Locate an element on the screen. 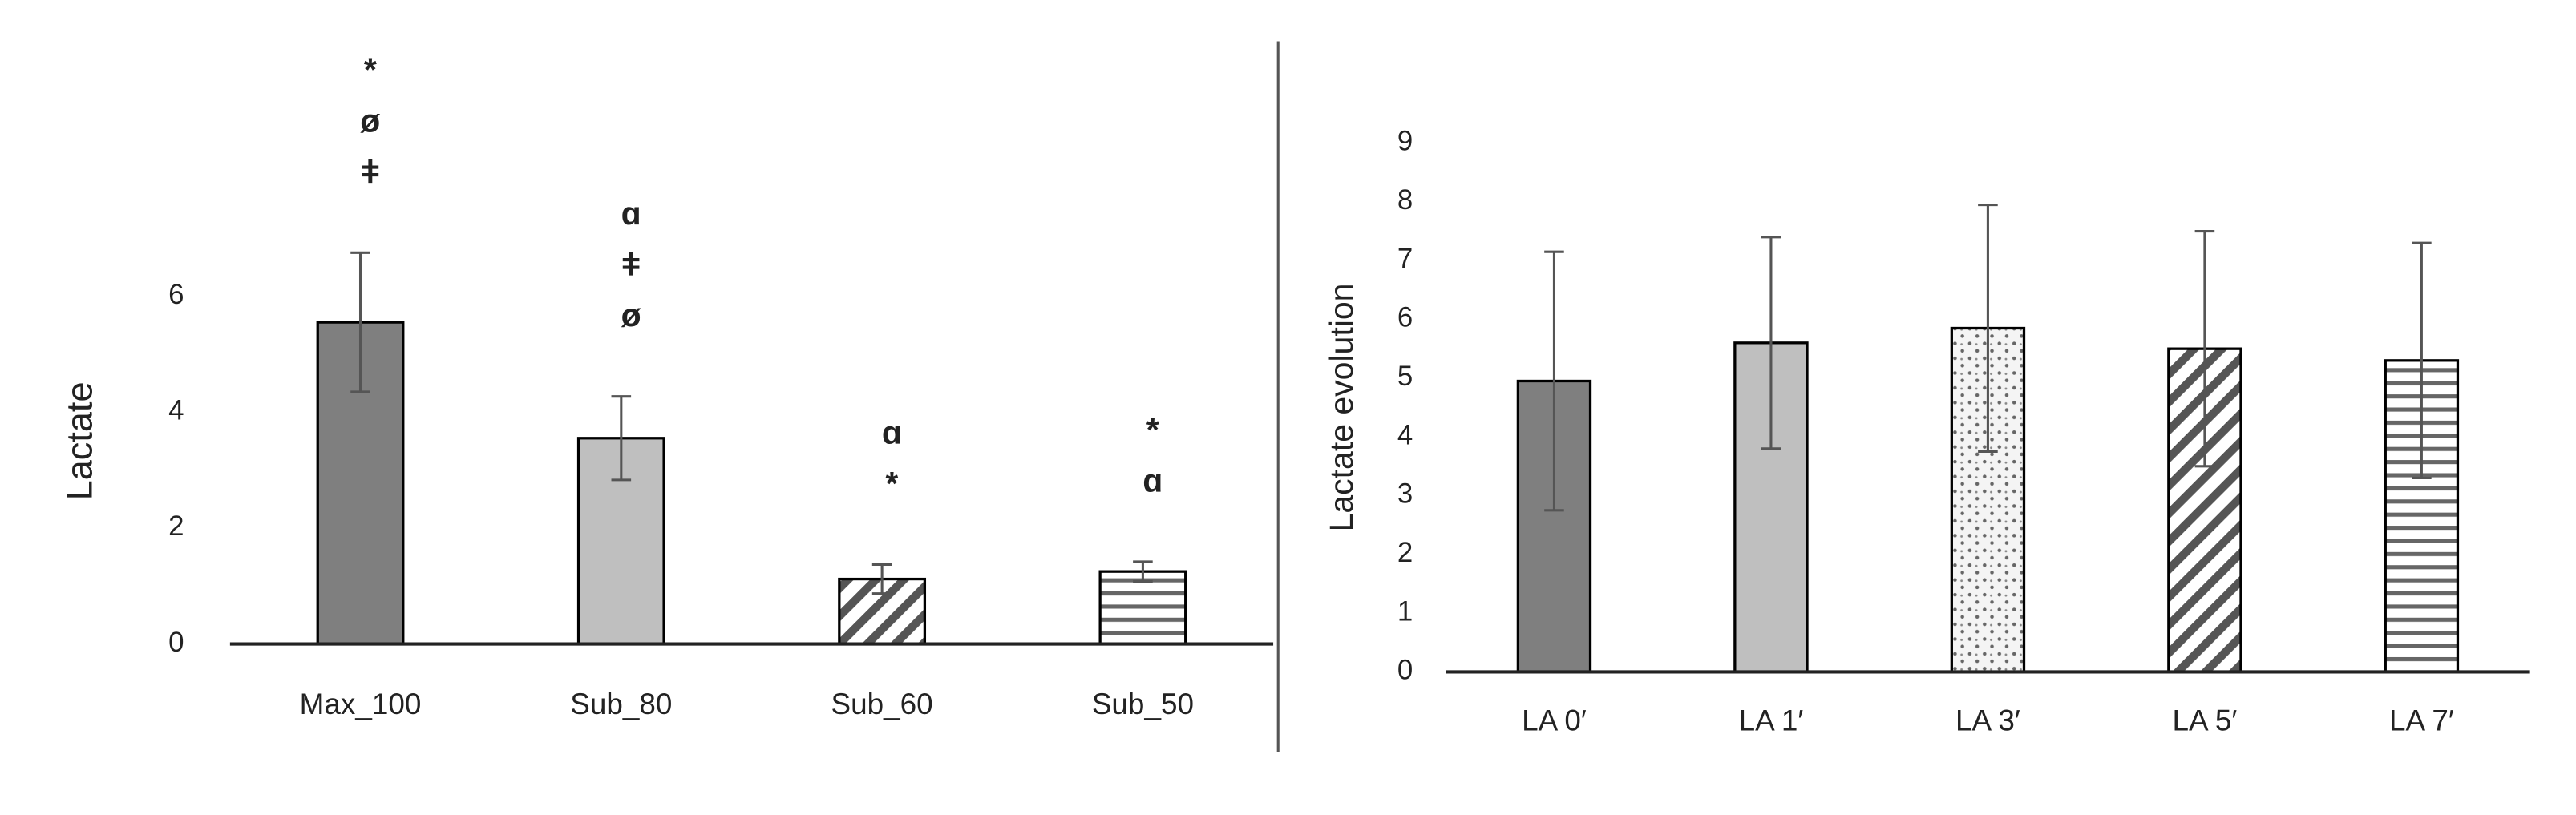 The height and width of the screenshot is (815, 2576). x-tick-label: LA 1′ is located at coordinates (1771, 720).